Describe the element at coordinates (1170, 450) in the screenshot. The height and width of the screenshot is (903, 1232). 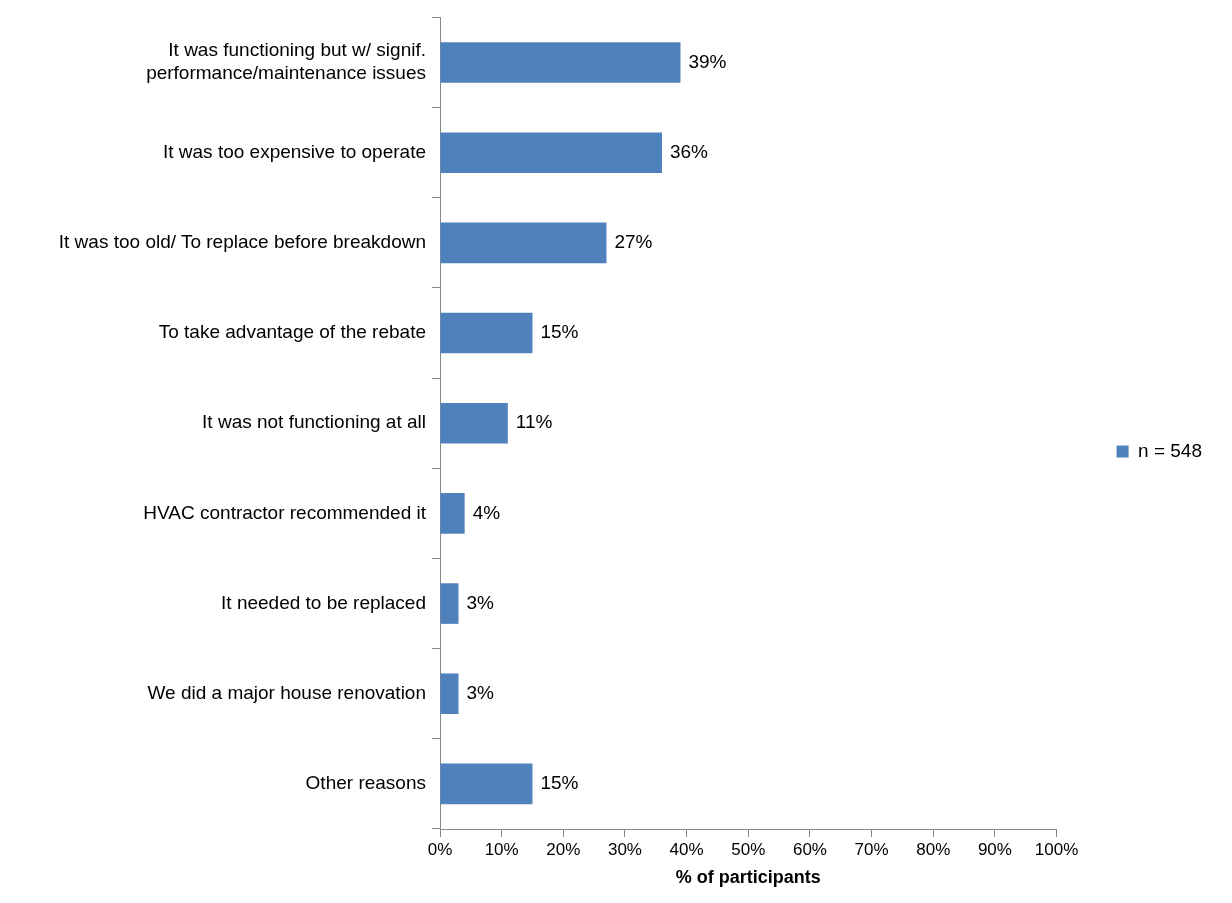
I see `legend-label: n = 548` at that location.